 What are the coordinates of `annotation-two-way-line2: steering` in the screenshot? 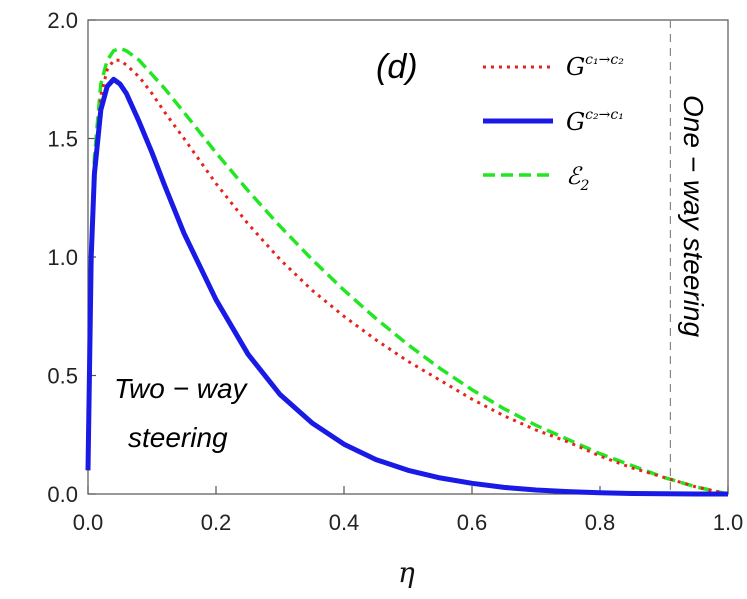 It's located at (178, 437).